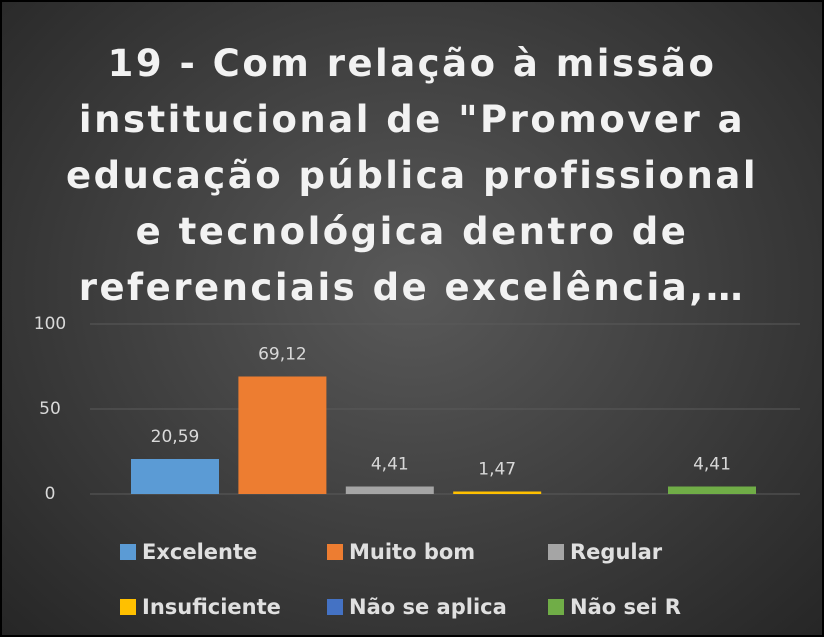  What do you see at coordinates (616, 552) in the screenshot?
I see `legend-label: Regular` at bounding box center [616, 552].